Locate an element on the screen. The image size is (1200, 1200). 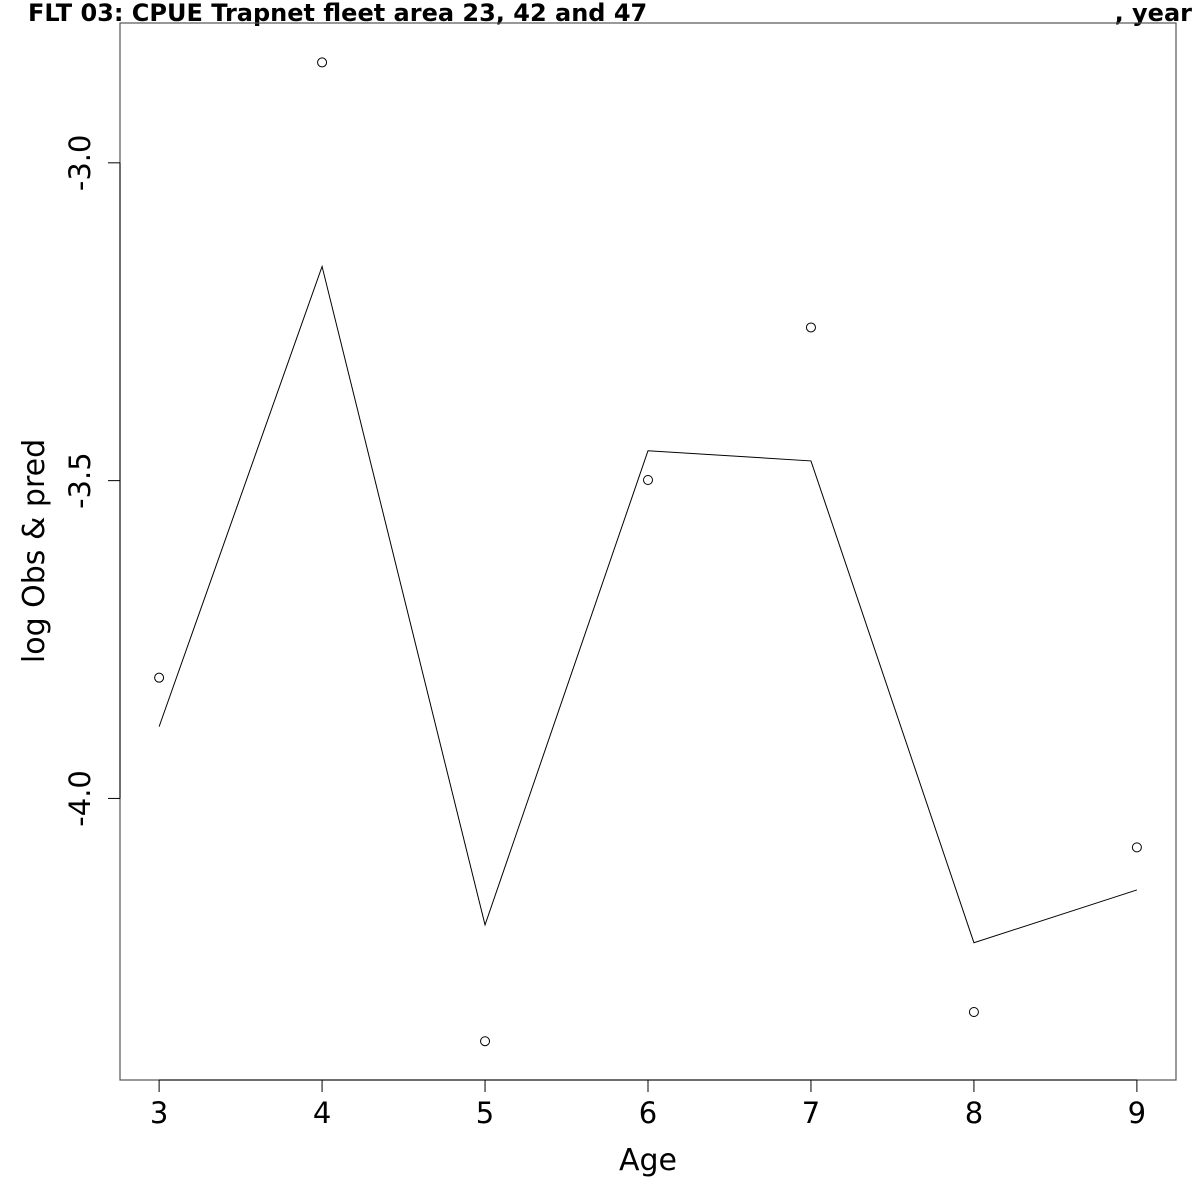
x-tick-label: 5 is located at coordinates (485, 1113).